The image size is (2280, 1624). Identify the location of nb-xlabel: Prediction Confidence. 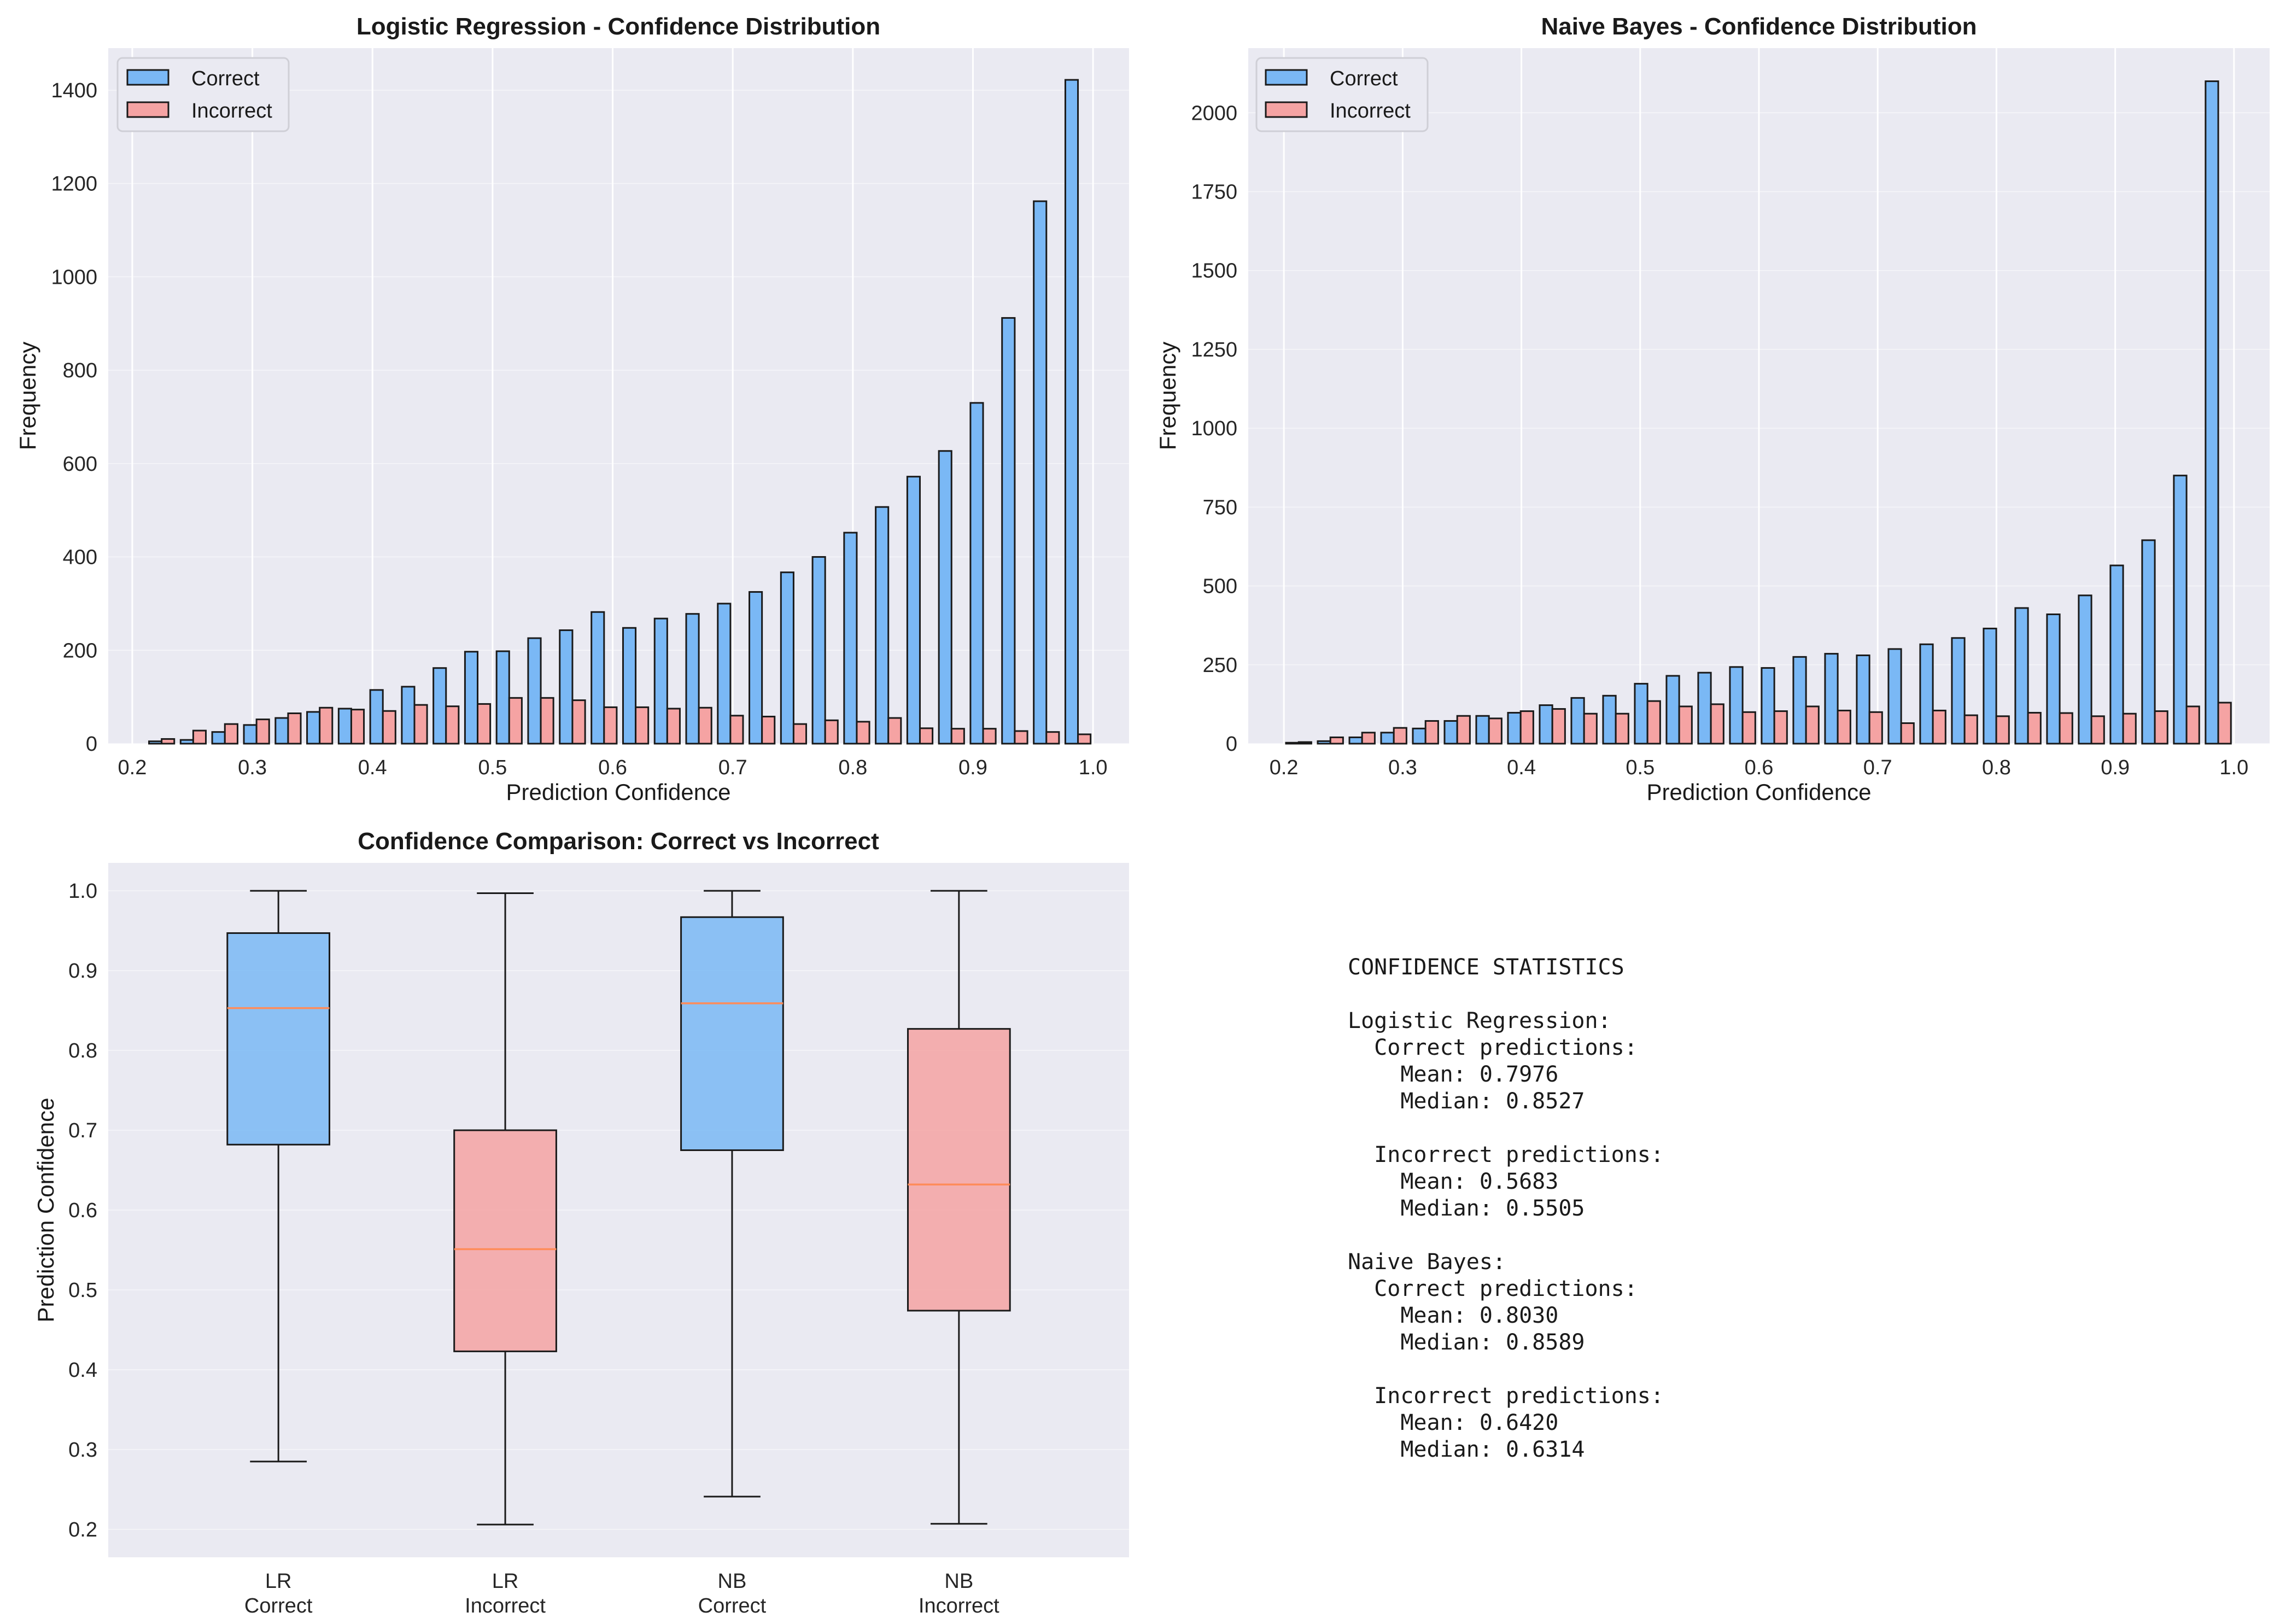
(1760, 792).